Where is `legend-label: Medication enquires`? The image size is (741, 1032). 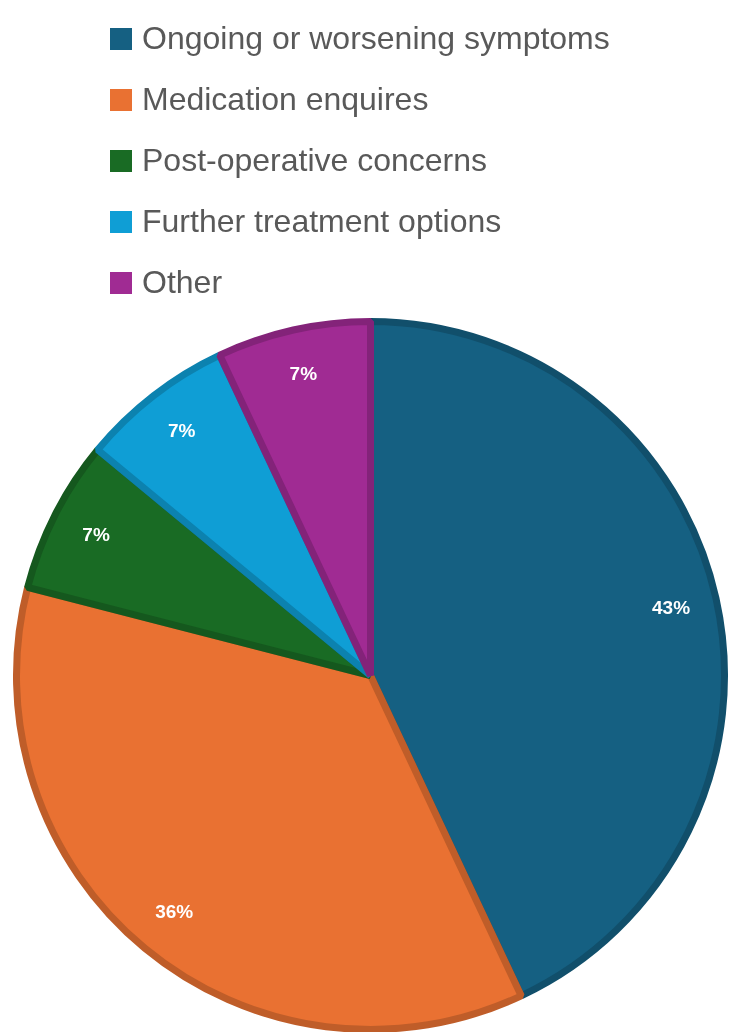 legend-label: Medication enquires is located at coordinates (285, 99).